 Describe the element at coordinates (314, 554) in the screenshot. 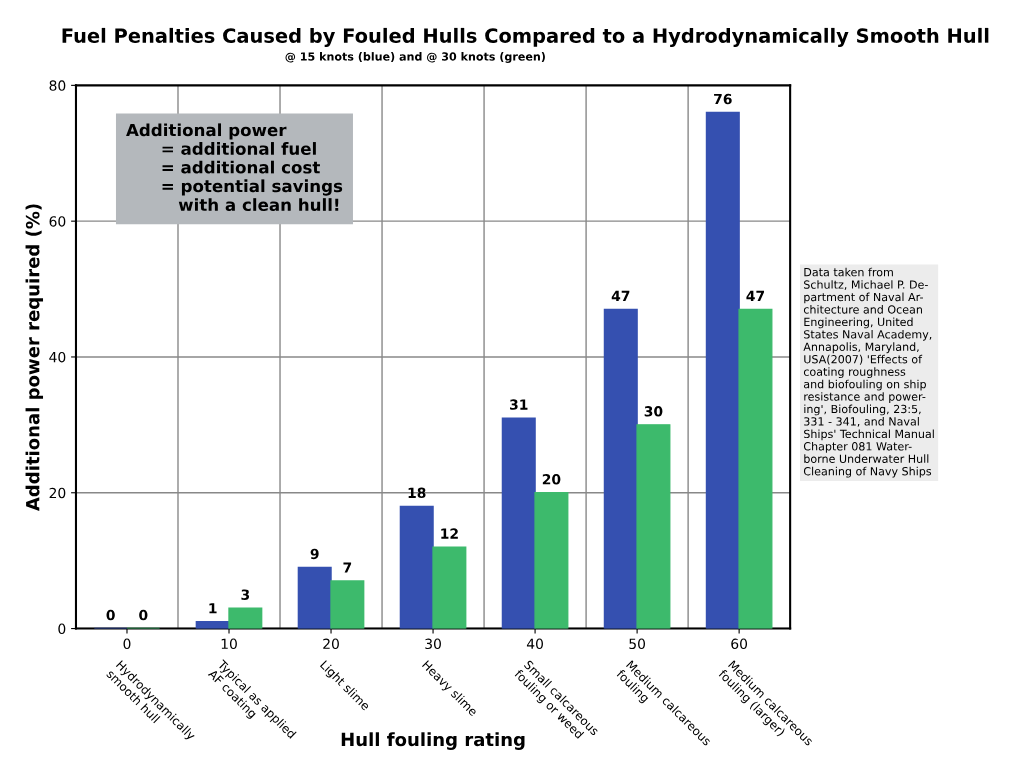

I see `data-label: 9` at that location.